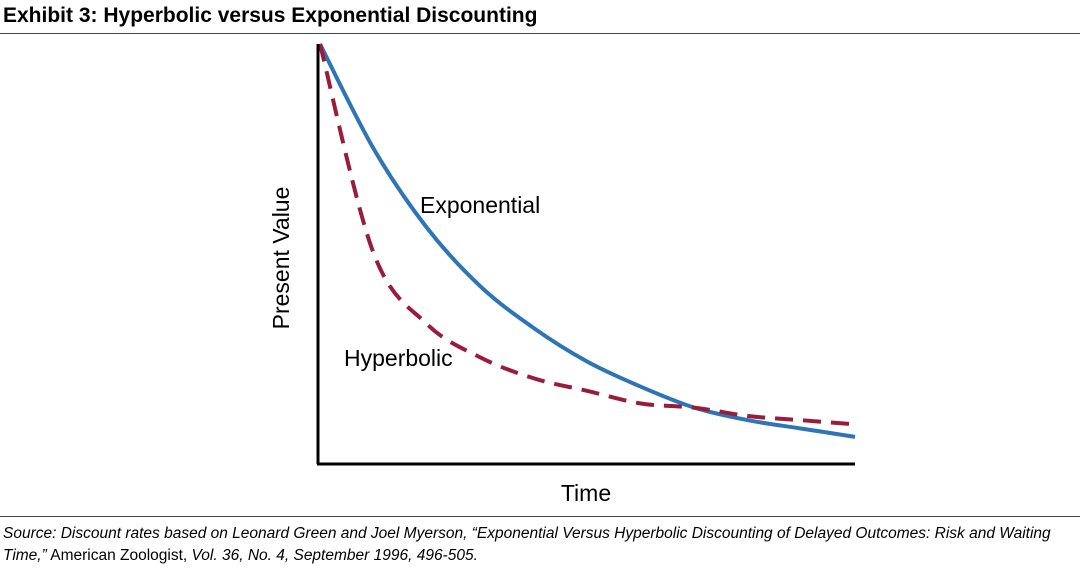 The height and width of the screenshot is (569, 1080). Describe the element at coordinates (480, 205) in the screenshot. I see `series-label-exponential: Exponential` at that location.